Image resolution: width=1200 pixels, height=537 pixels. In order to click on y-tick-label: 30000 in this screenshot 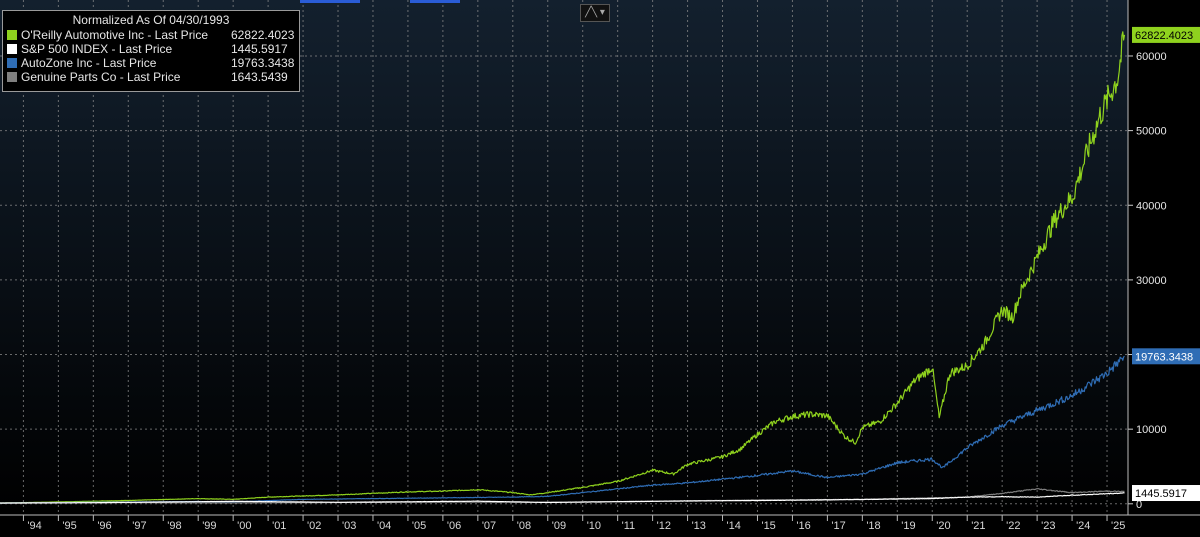, I will do `click(1151, 281)`.